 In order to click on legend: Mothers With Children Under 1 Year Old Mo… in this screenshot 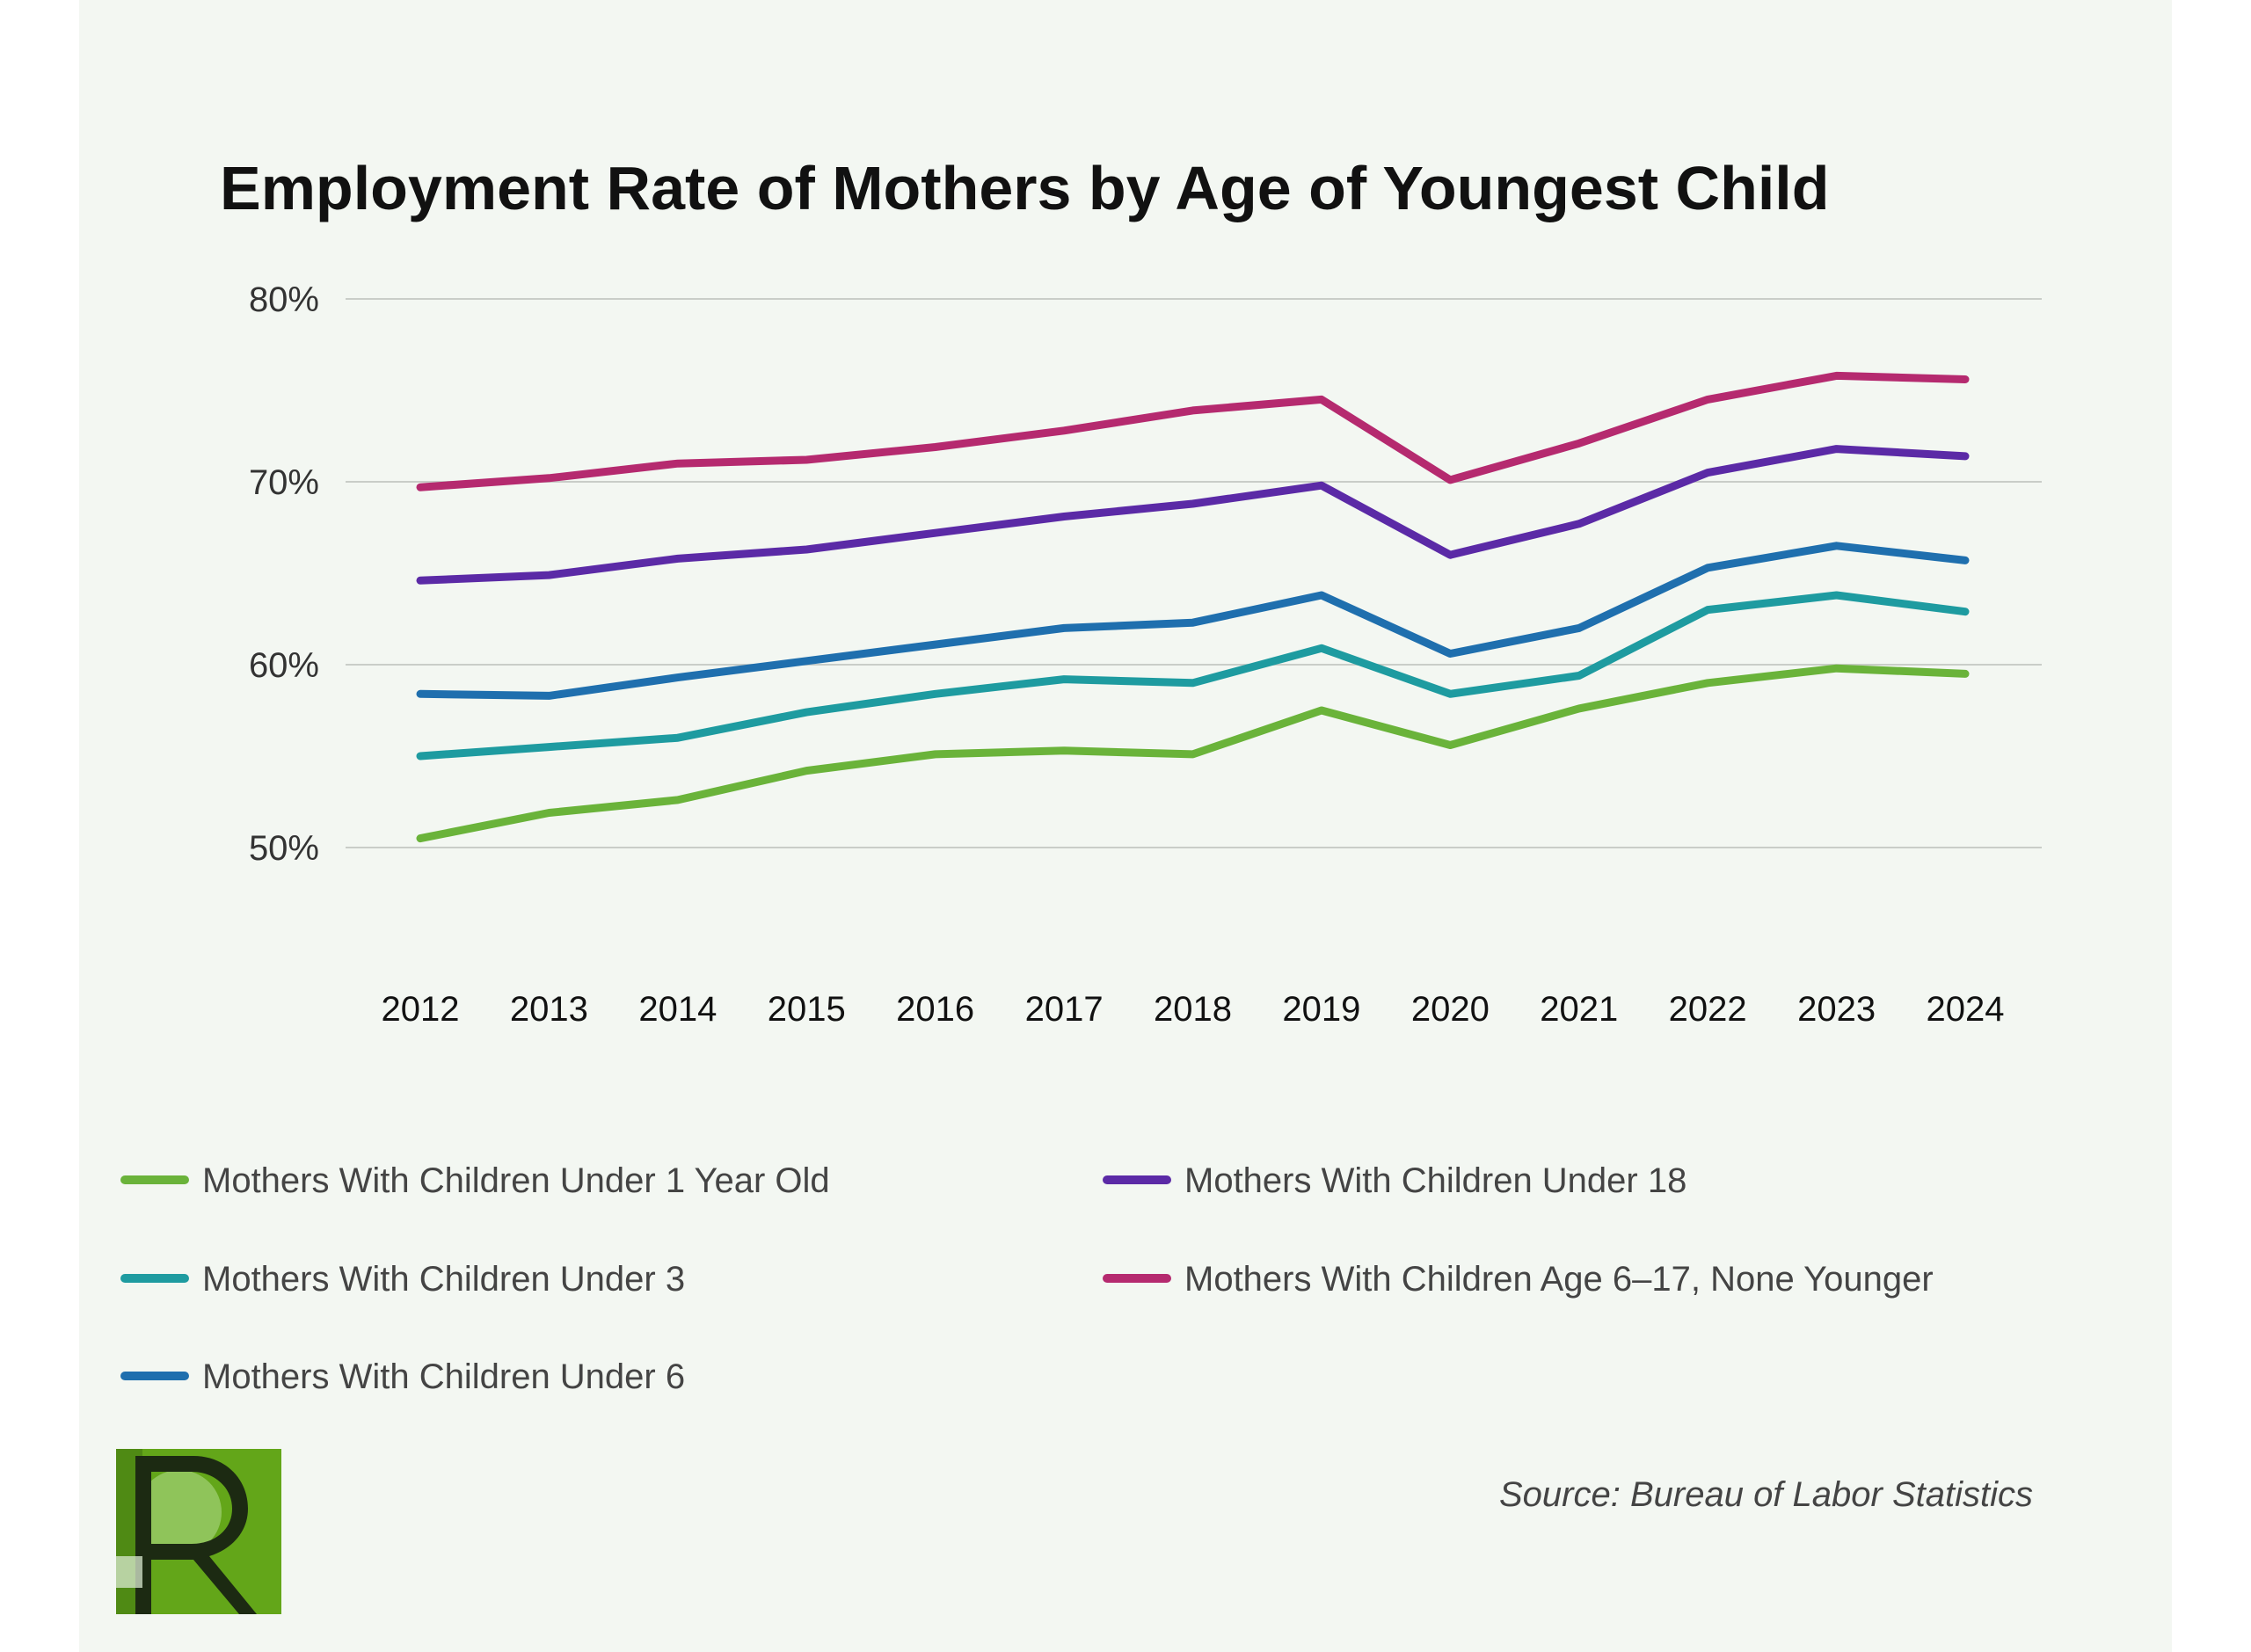, I will do `click(1027, 1279)`.